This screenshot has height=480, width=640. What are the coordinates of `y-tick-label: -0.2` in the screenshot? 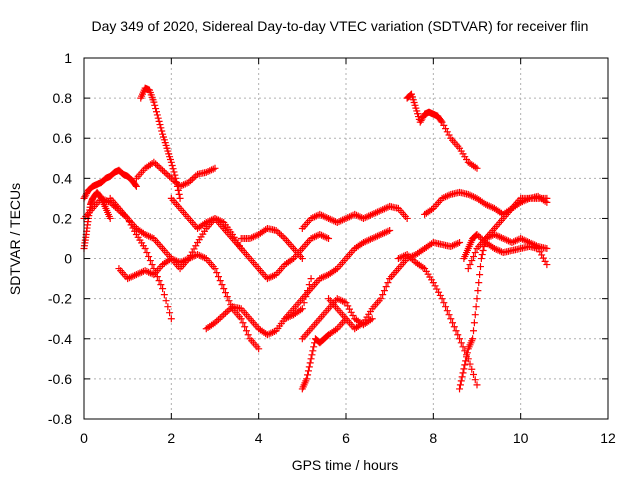 It's located at (60, 299).